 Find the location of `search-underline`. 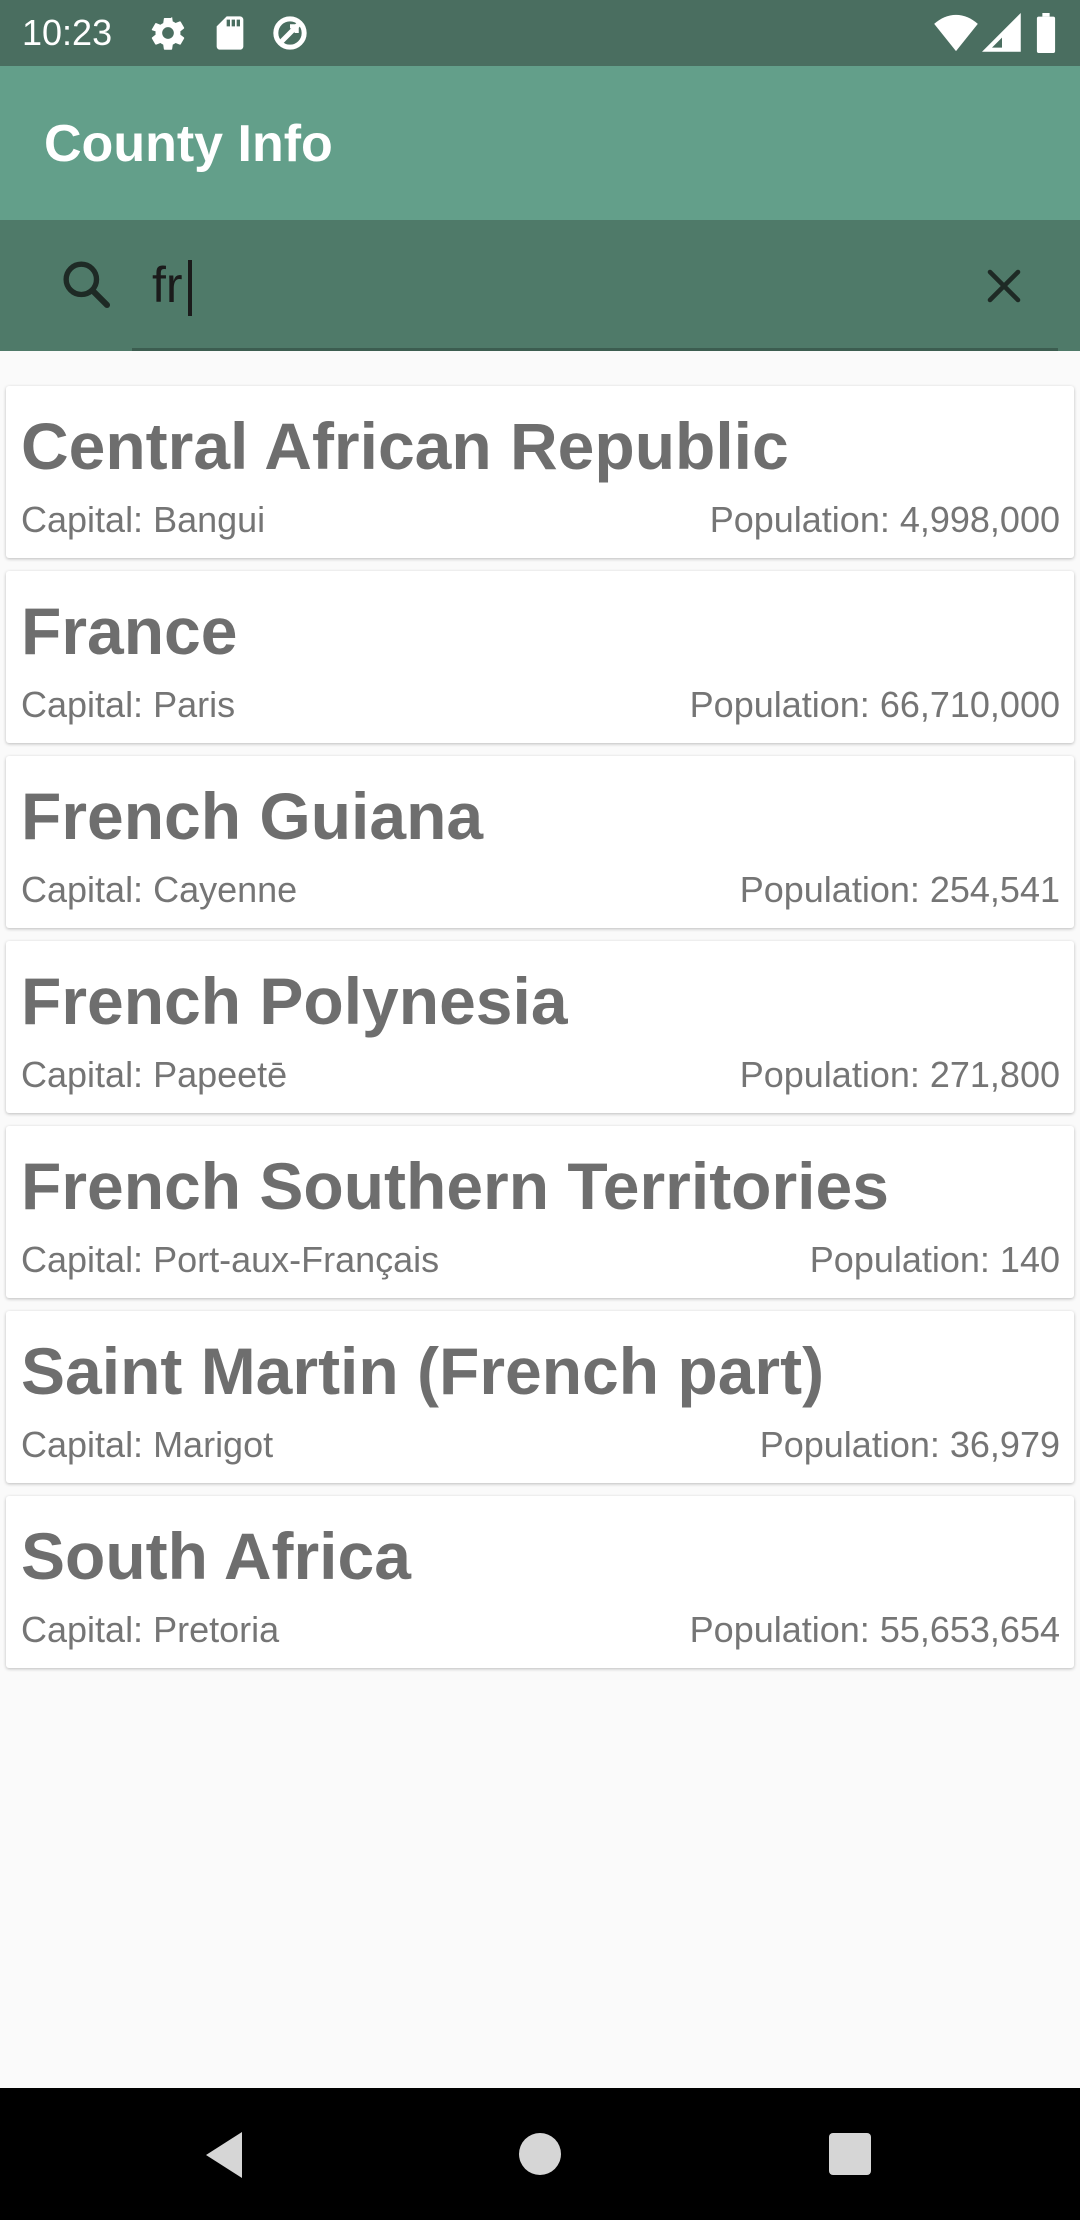

search-underline is located at coordinates (595, 349).